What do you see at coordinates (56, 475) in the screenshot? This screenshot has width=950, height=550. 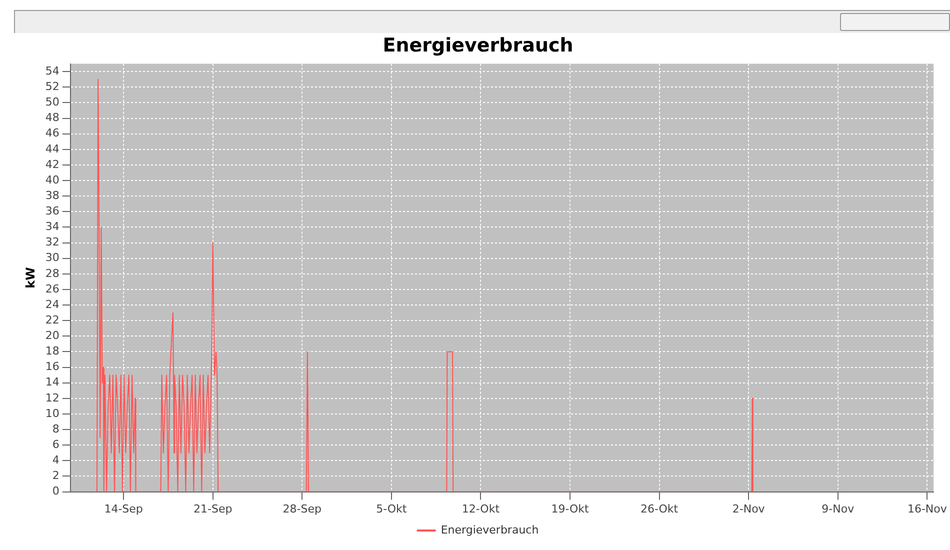 I see `y-tick-label: 2` at bounding box center [56, 475].